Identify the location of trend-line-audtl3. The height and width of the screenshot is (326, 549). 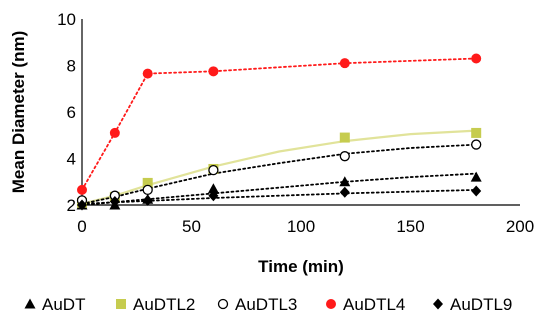
(279, 174).